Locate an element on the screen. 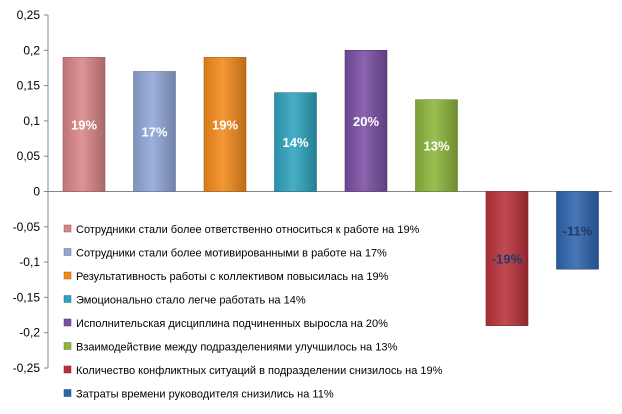 This screenshot has height=414, width=622. bar-data-label: -19% is located at coordinates (507, 259).